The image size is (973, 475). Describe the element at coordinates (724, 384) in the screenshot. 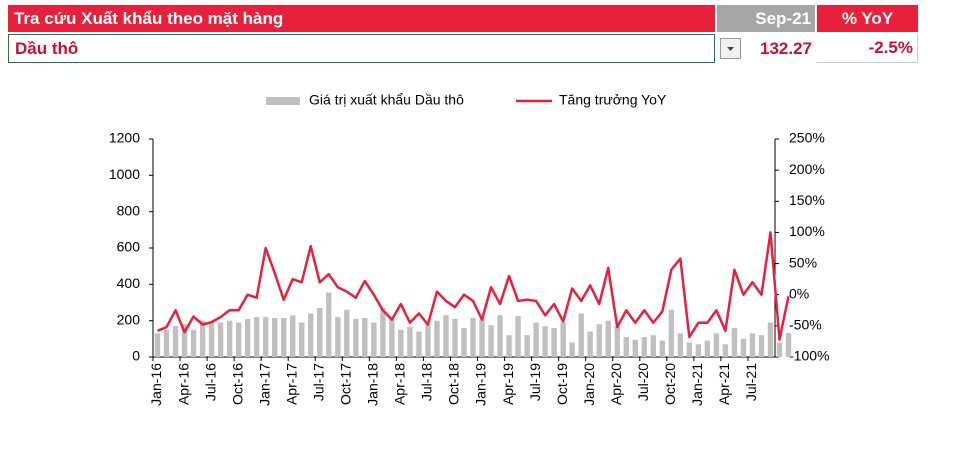

I see `x-tick-label: Apr-21` at that location.